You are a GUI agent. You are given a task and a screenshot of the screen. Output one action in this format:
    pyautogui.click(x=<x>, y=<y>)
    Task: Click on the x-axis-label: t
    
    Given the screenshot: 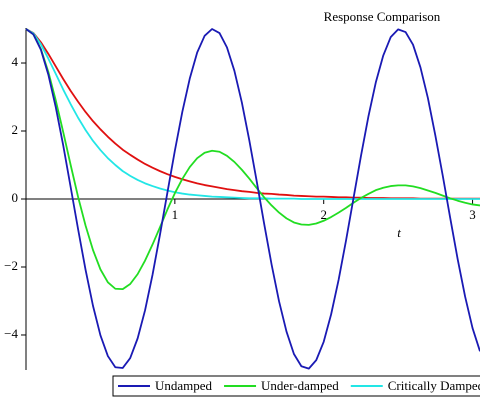 What is the action you would take?
    pyautogui.click(x=399, y=232)
    